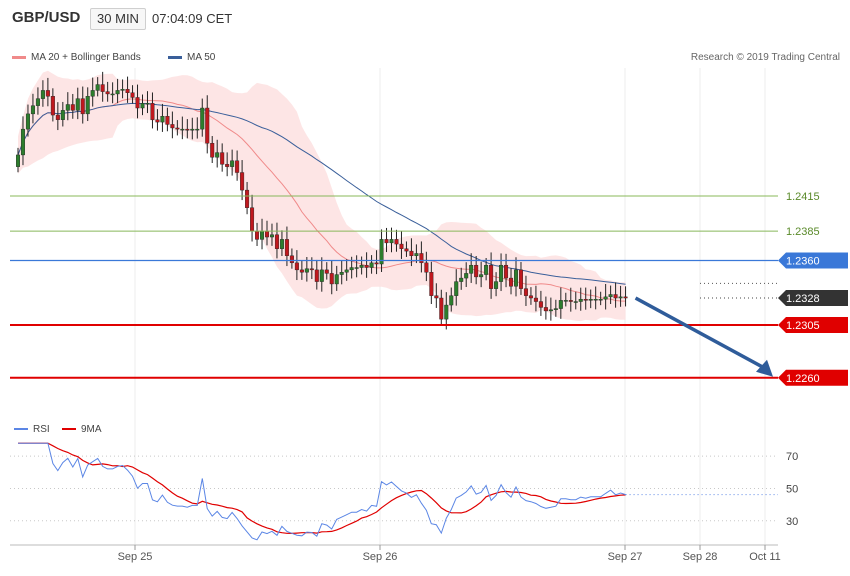 This screenshot has width=850, height=576. I want to click on level-label: 1.2260, so click(803, 379).